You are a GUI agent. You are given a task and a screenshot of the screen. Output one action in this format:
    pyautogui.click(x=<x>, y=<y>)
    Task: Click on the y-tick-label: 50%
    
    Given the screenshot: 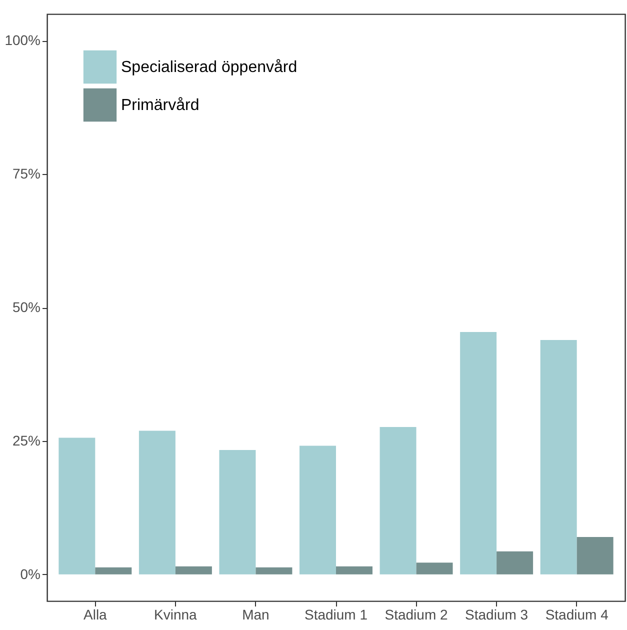 What is the action you would take?
    pyautogui.click(x=26, y=307)
    